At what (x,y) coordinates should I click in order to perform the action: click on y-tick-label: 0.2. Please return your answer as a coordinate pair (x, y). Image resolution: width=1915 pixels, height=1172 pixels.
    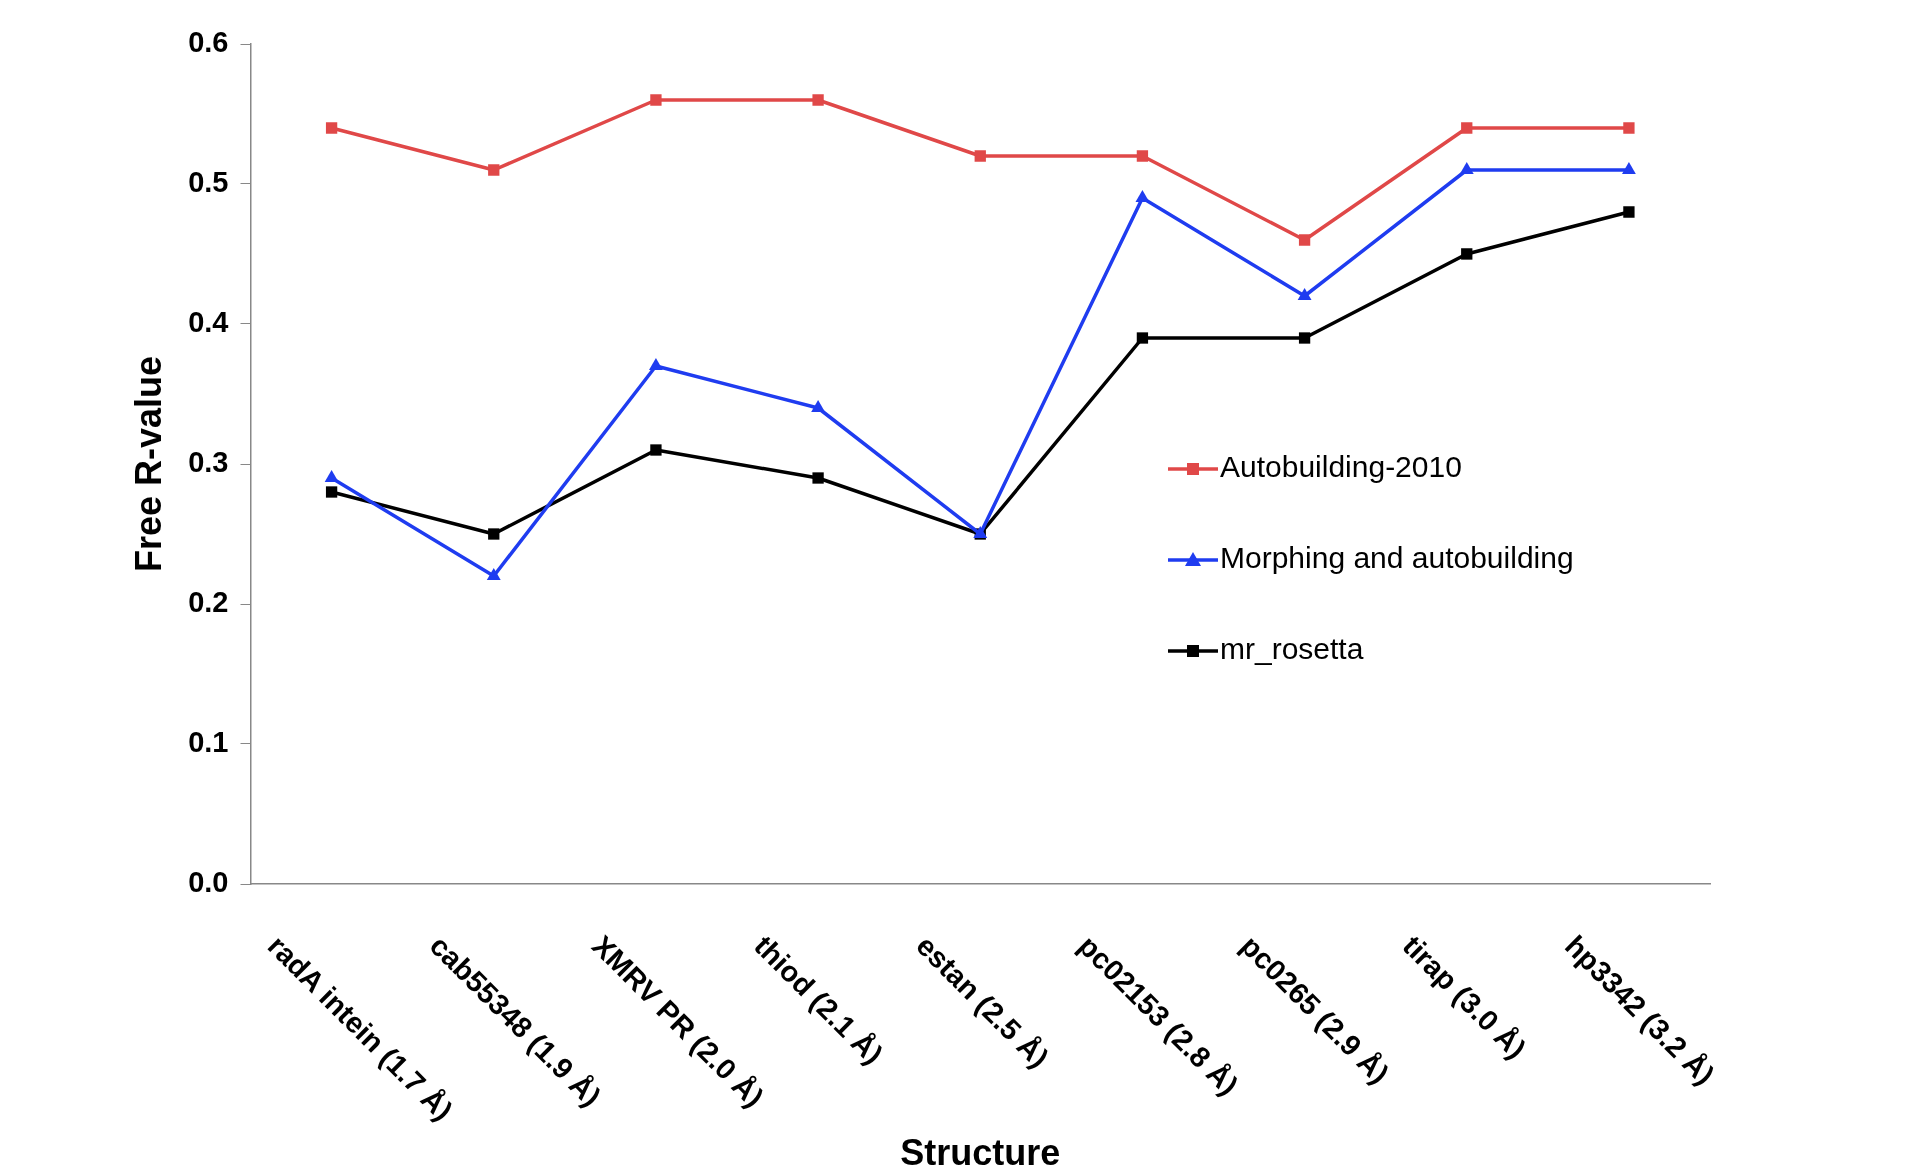
    Looking at the image, I should click on (208, 602).